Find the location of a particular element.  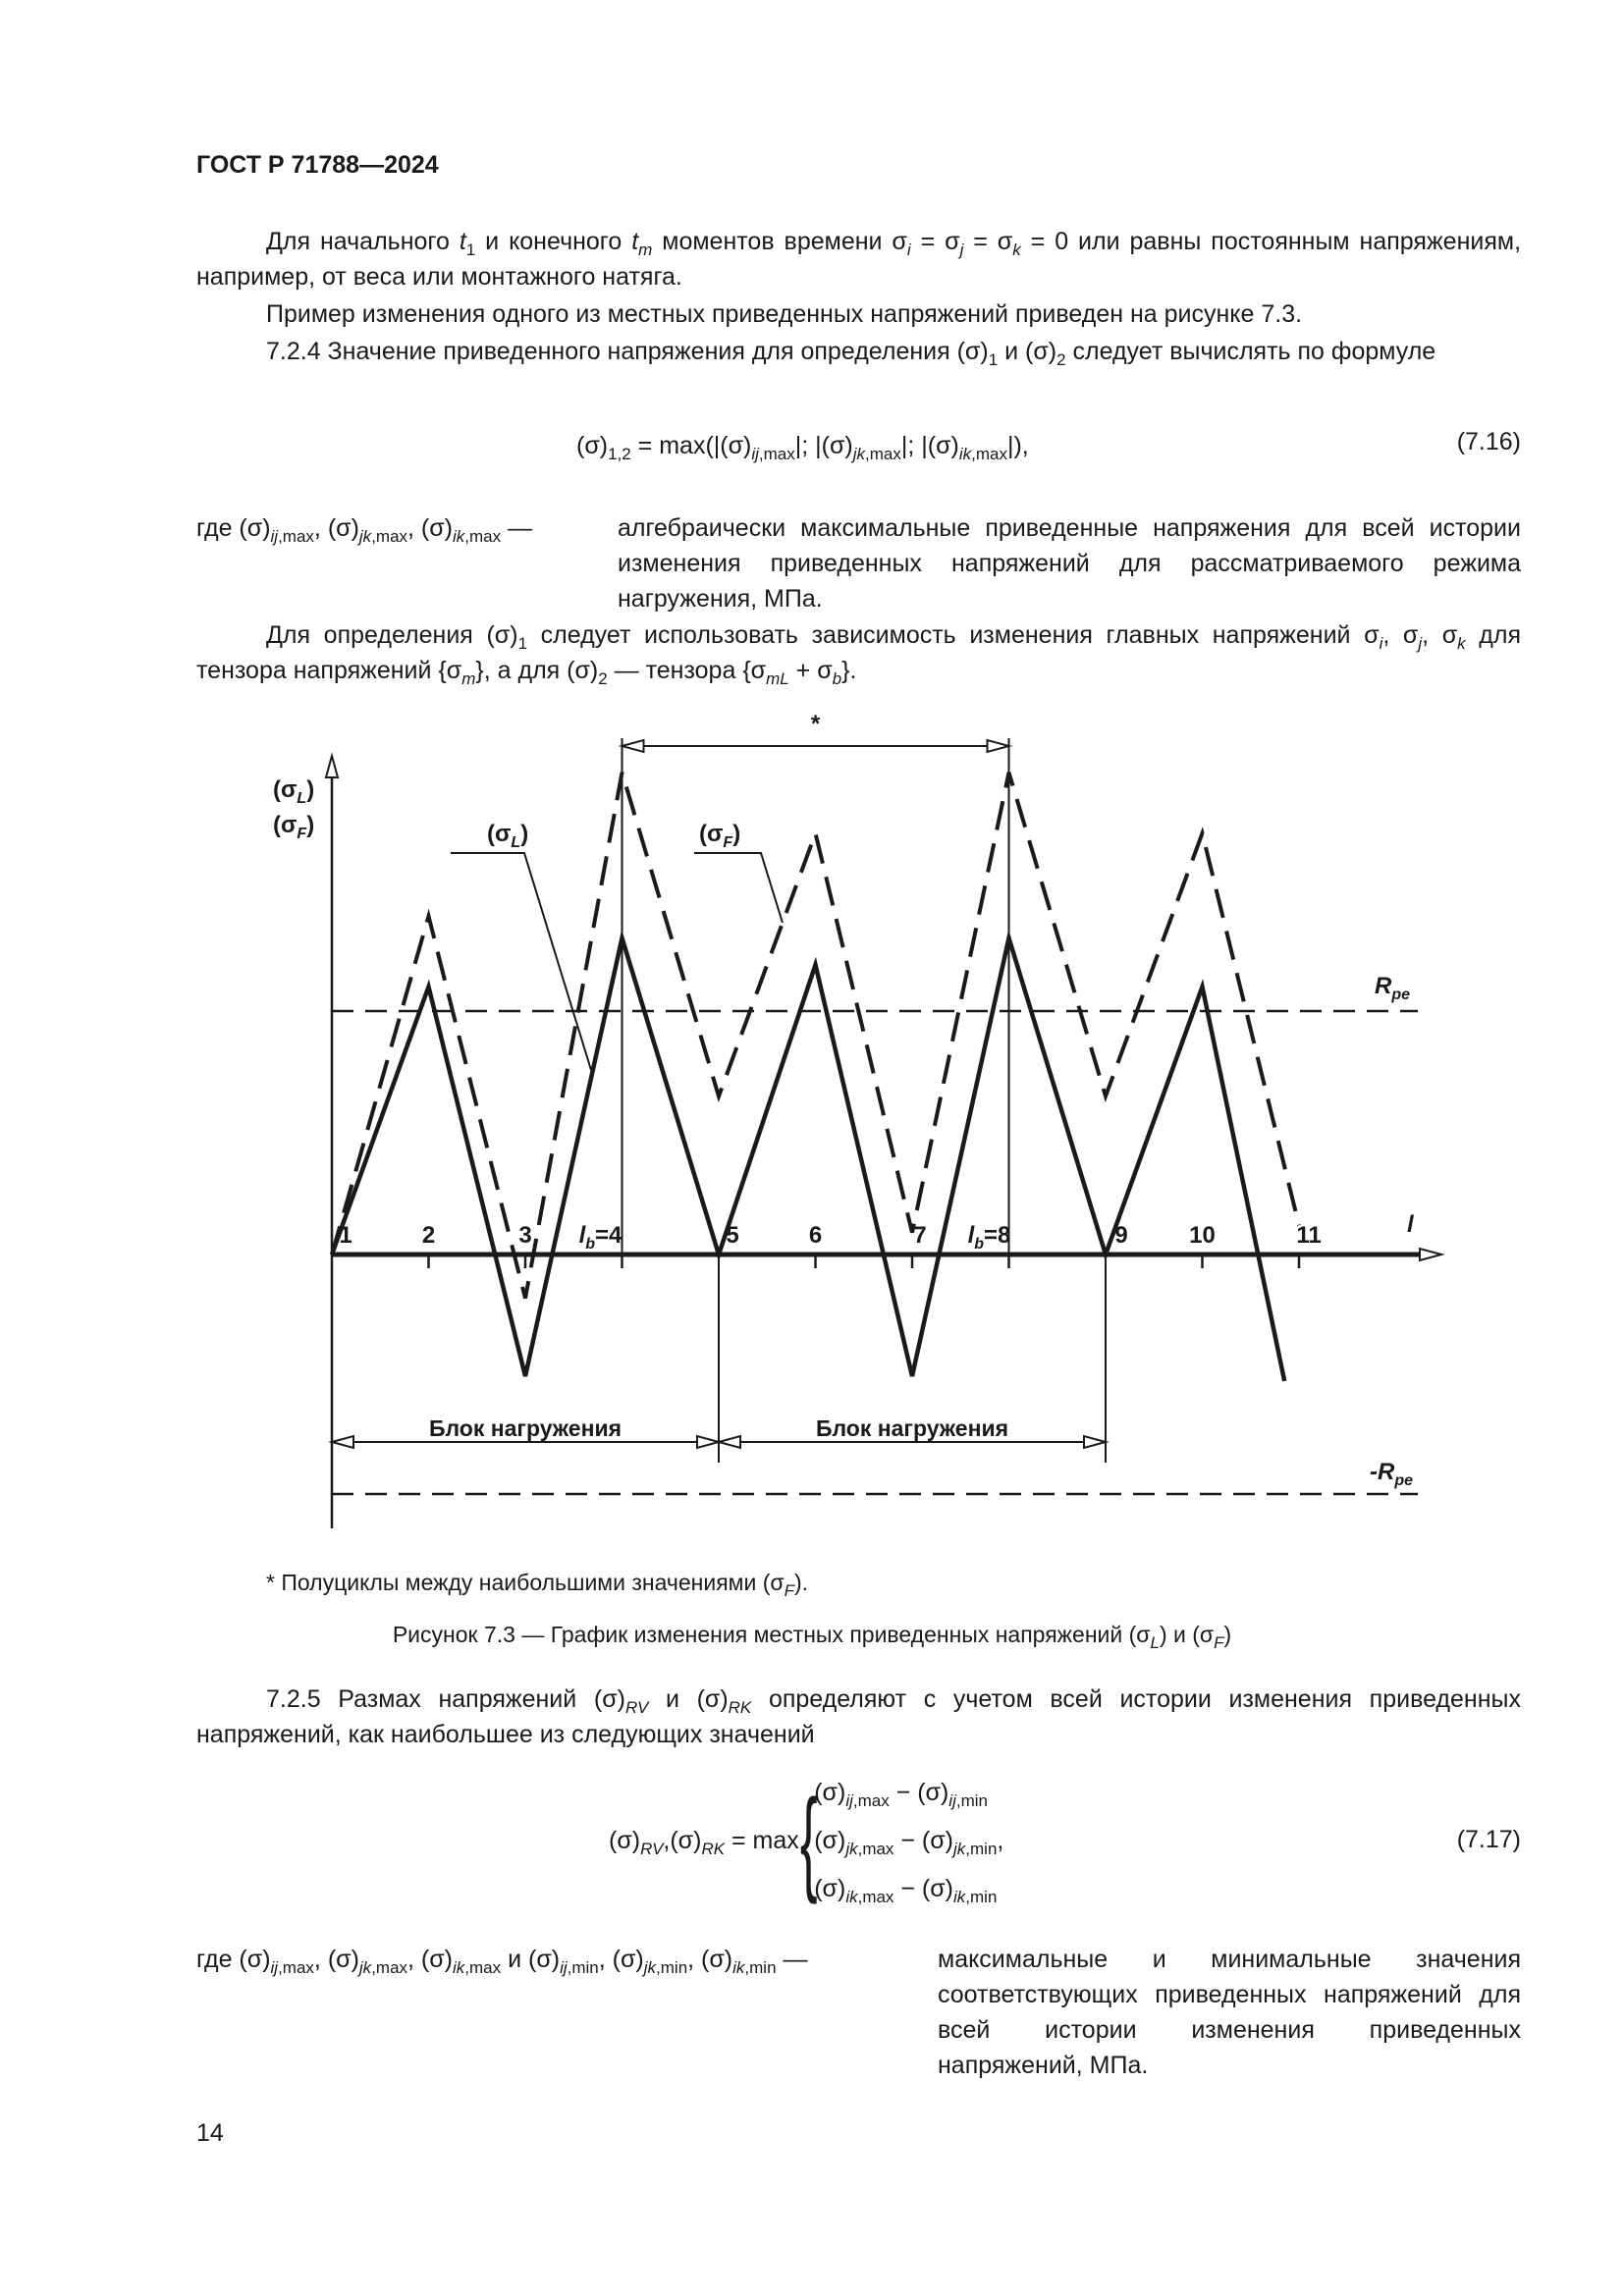

brace-icon: { is located at coordinates (808, 1841).